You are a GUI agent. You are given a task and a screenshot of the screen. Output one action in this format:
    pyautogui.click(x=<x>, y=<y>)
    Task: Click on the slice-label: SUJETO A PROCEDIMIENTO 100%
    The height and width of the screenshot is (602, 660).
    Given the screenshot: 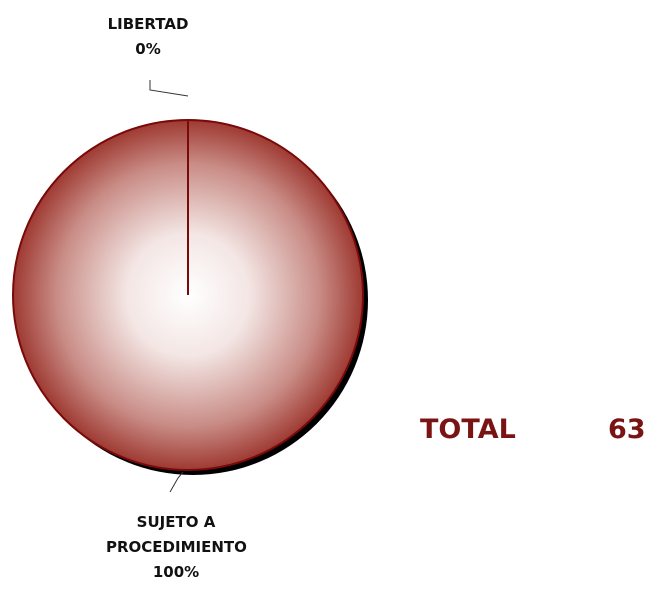 What is the action you would take?
    pyautogui.click(x=176, y=547)
    